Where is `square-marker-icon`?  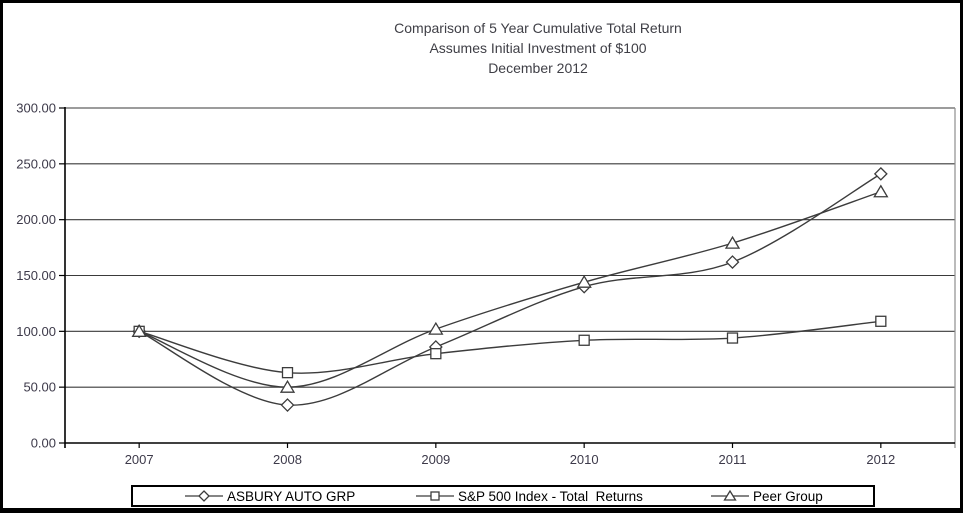
square-marker-icon is located at coordinates (435, 496).